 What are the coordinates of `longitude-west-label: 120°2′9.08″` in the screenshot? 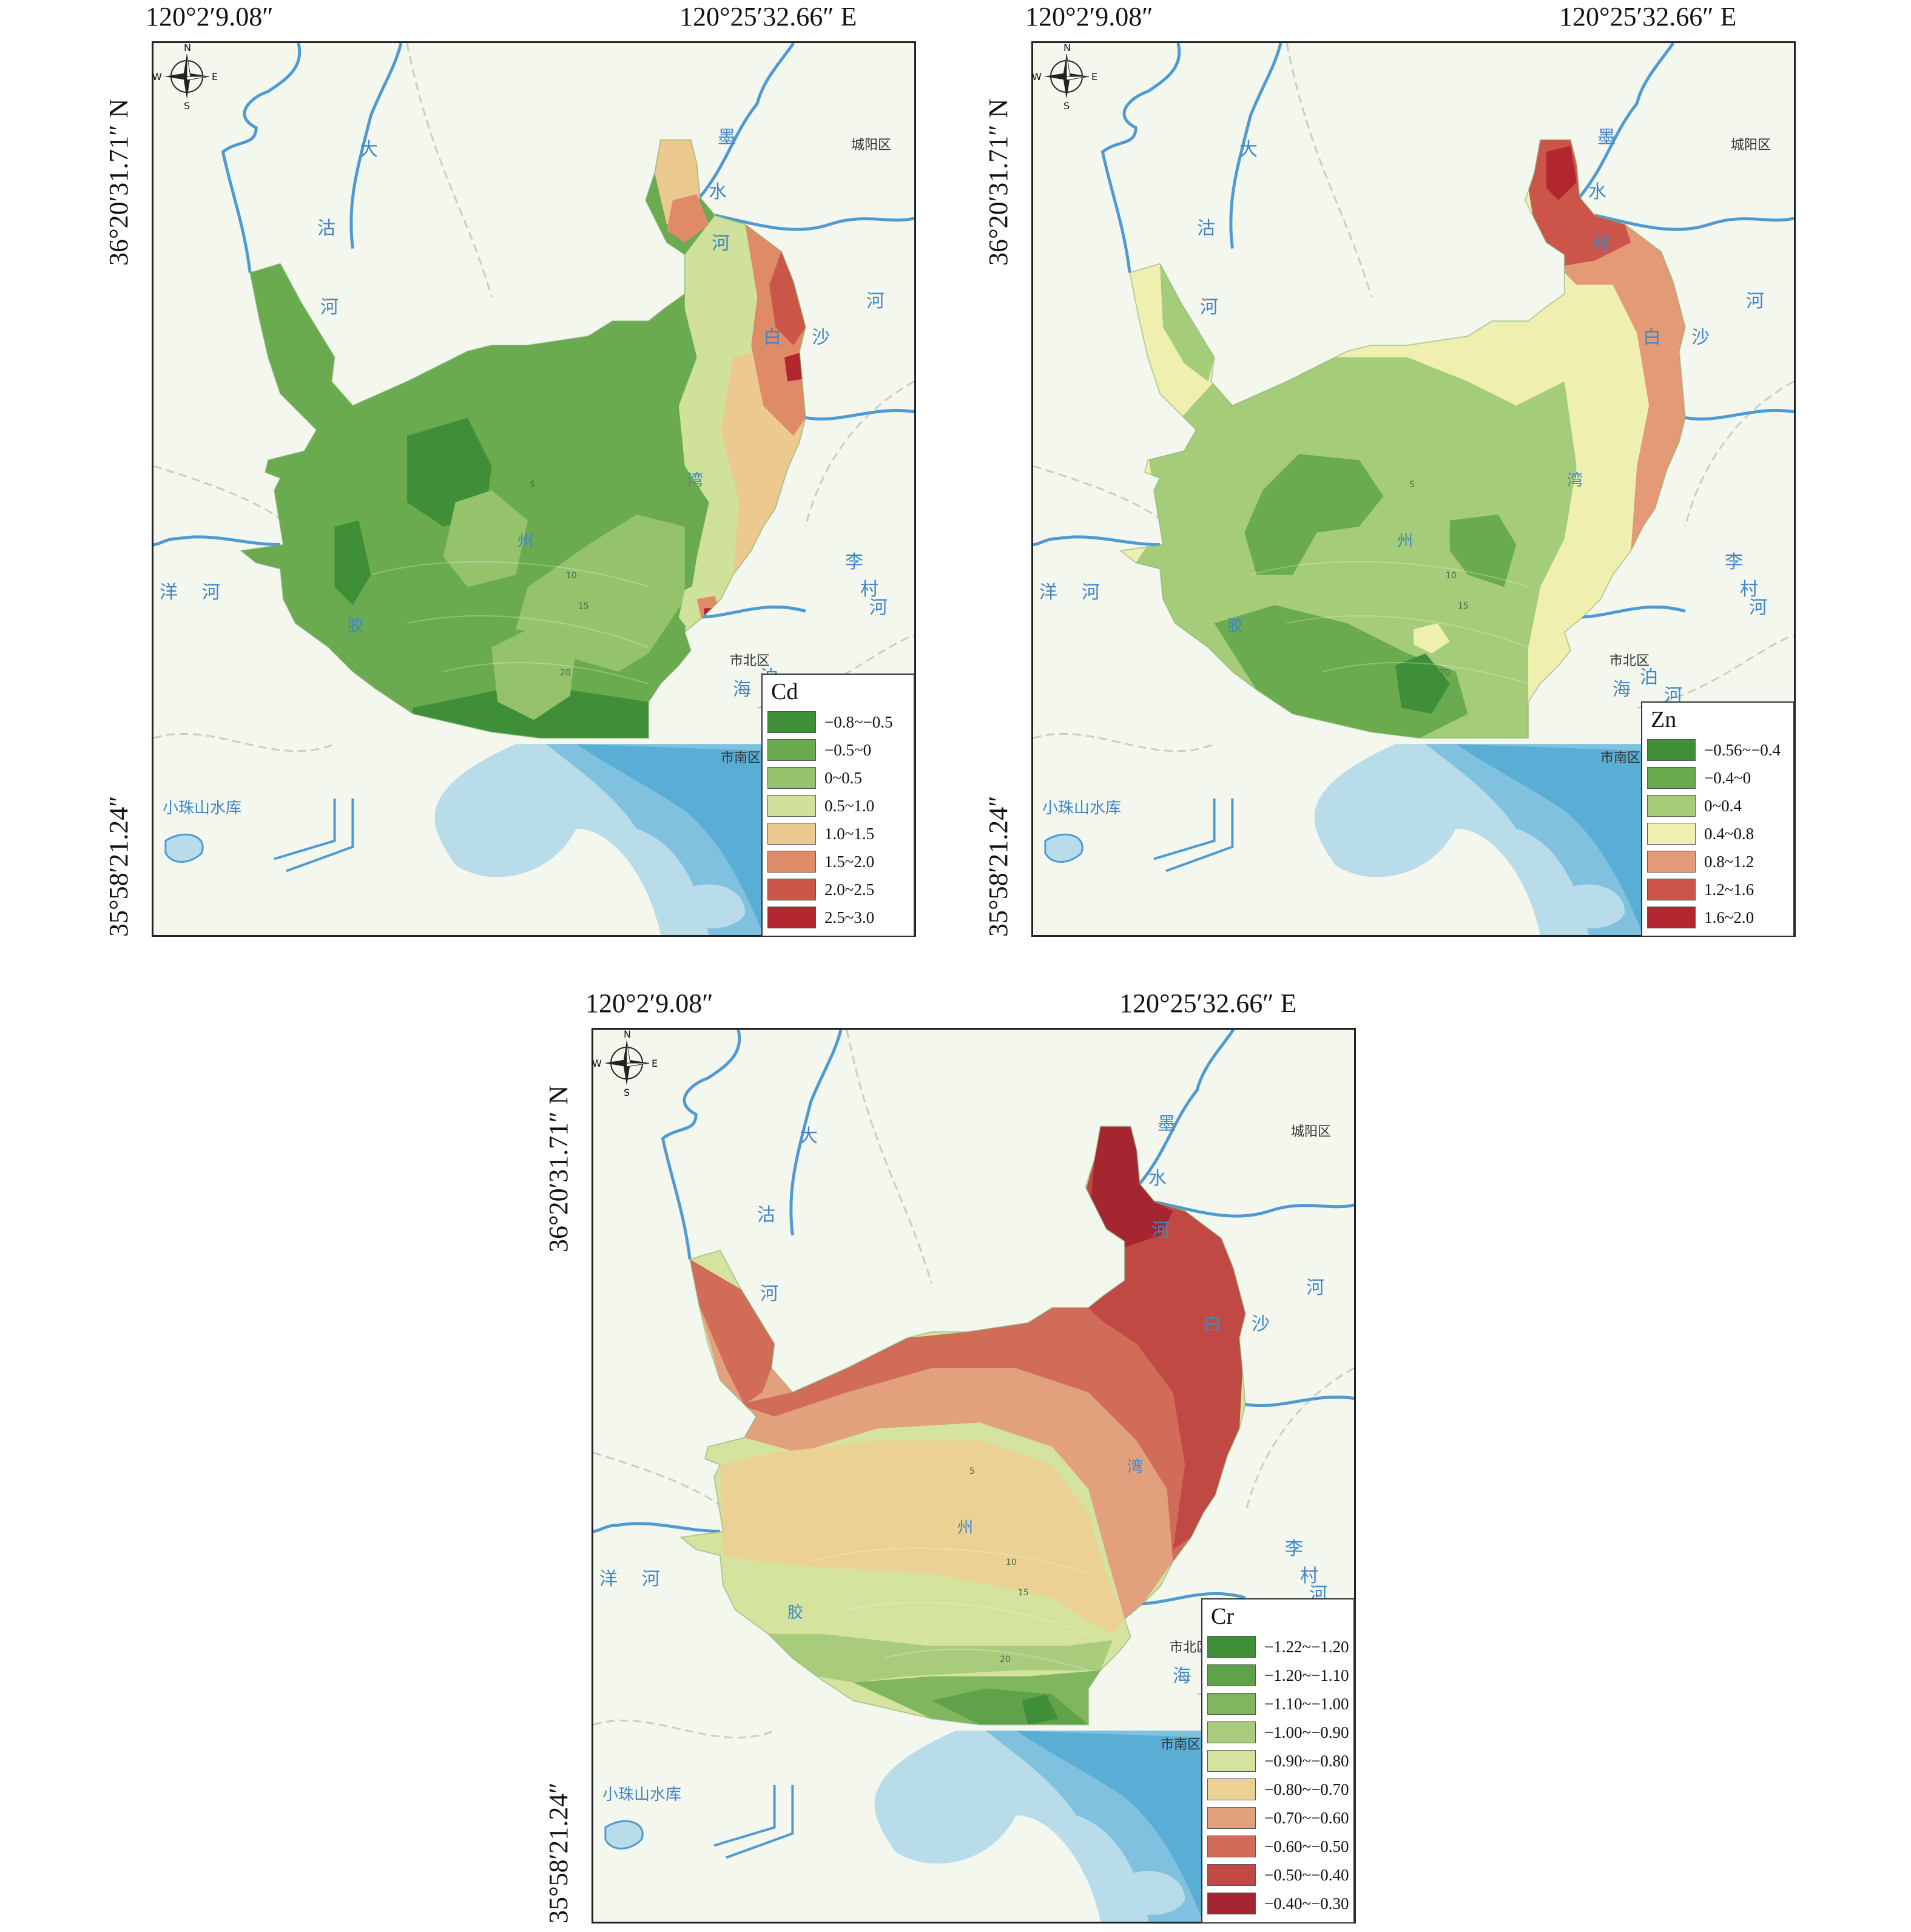 It's located at (210, 17).